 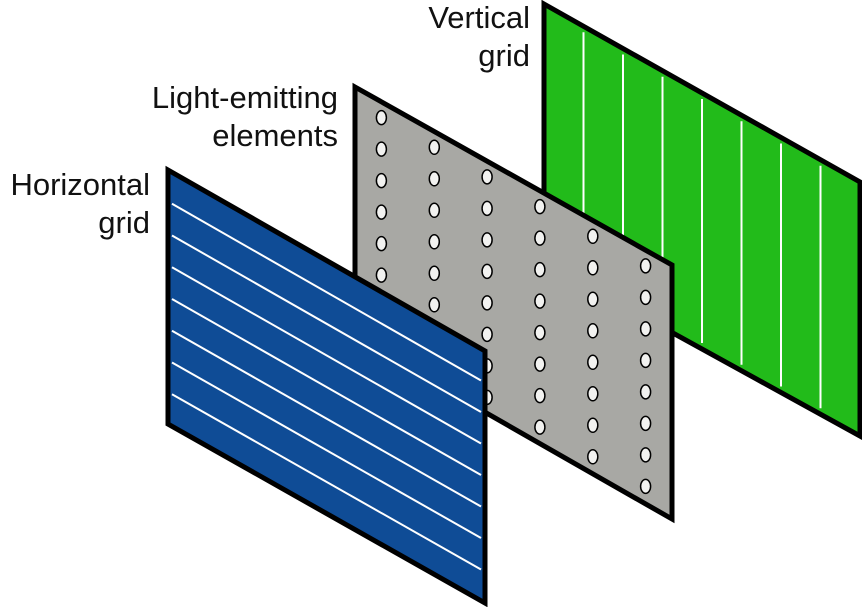 What do you see at coordinates (479, 17) in the screenshot?
I see `vertical-grid-label-line-1: Vertical` at bounding box center [479, 17].